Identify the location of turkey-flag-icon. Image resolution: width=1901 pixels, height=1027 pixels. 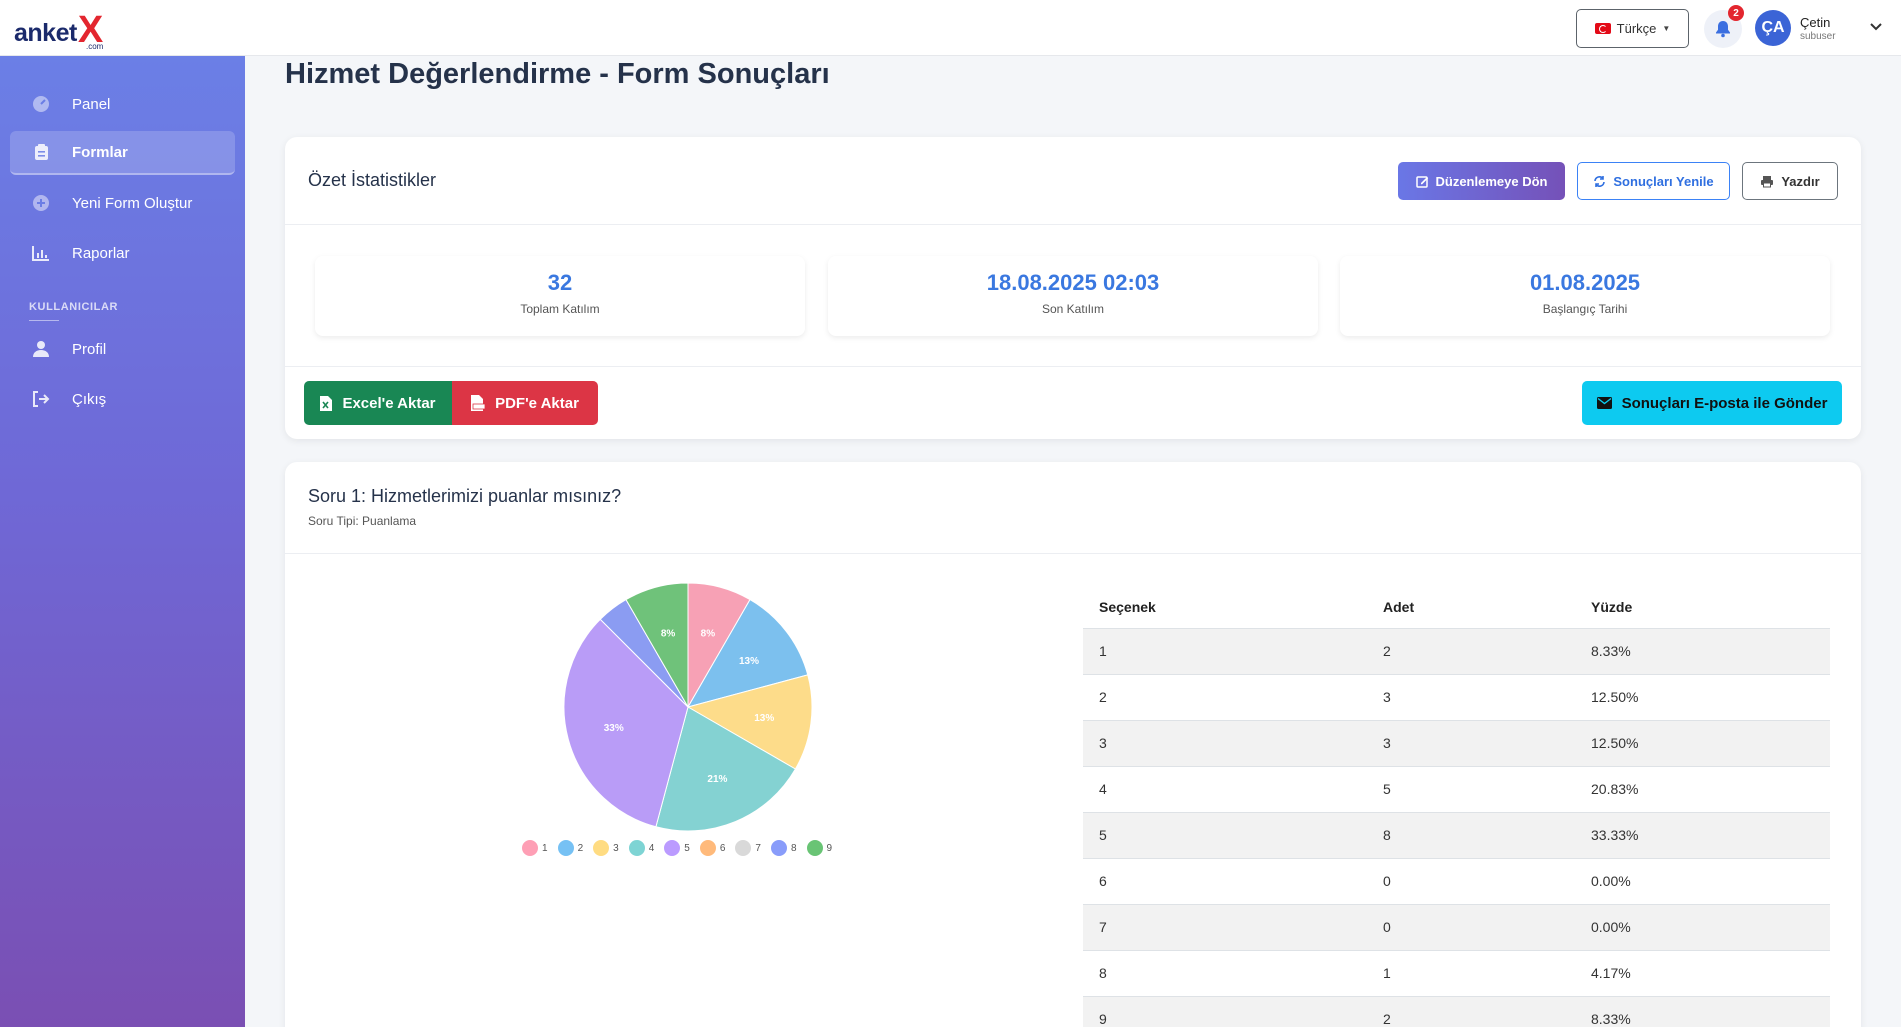
(1602, 28).